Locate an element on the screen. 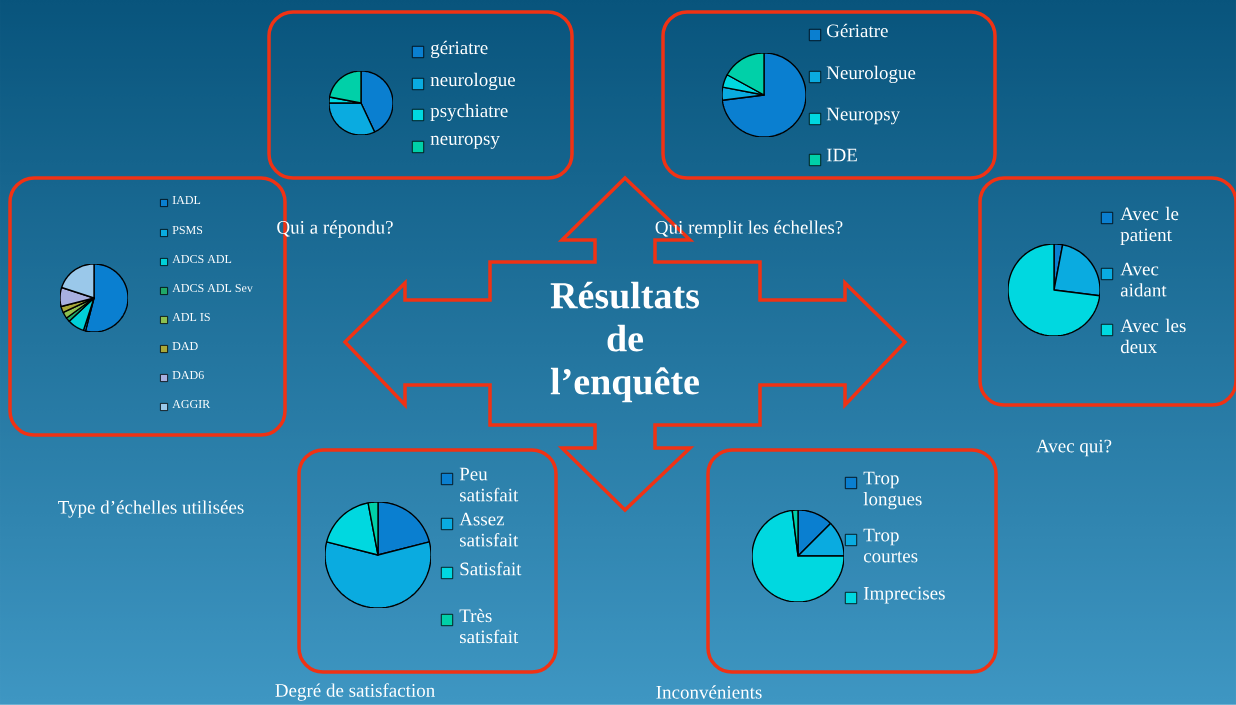  legend-label: neurologue is located at coordinates (473, 81).